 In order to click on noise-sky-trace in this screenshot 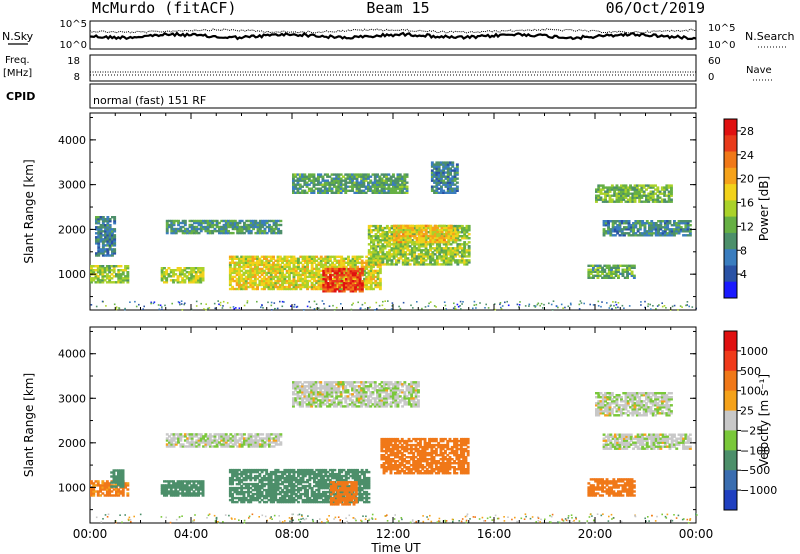, I will do `click(393, 36)`.